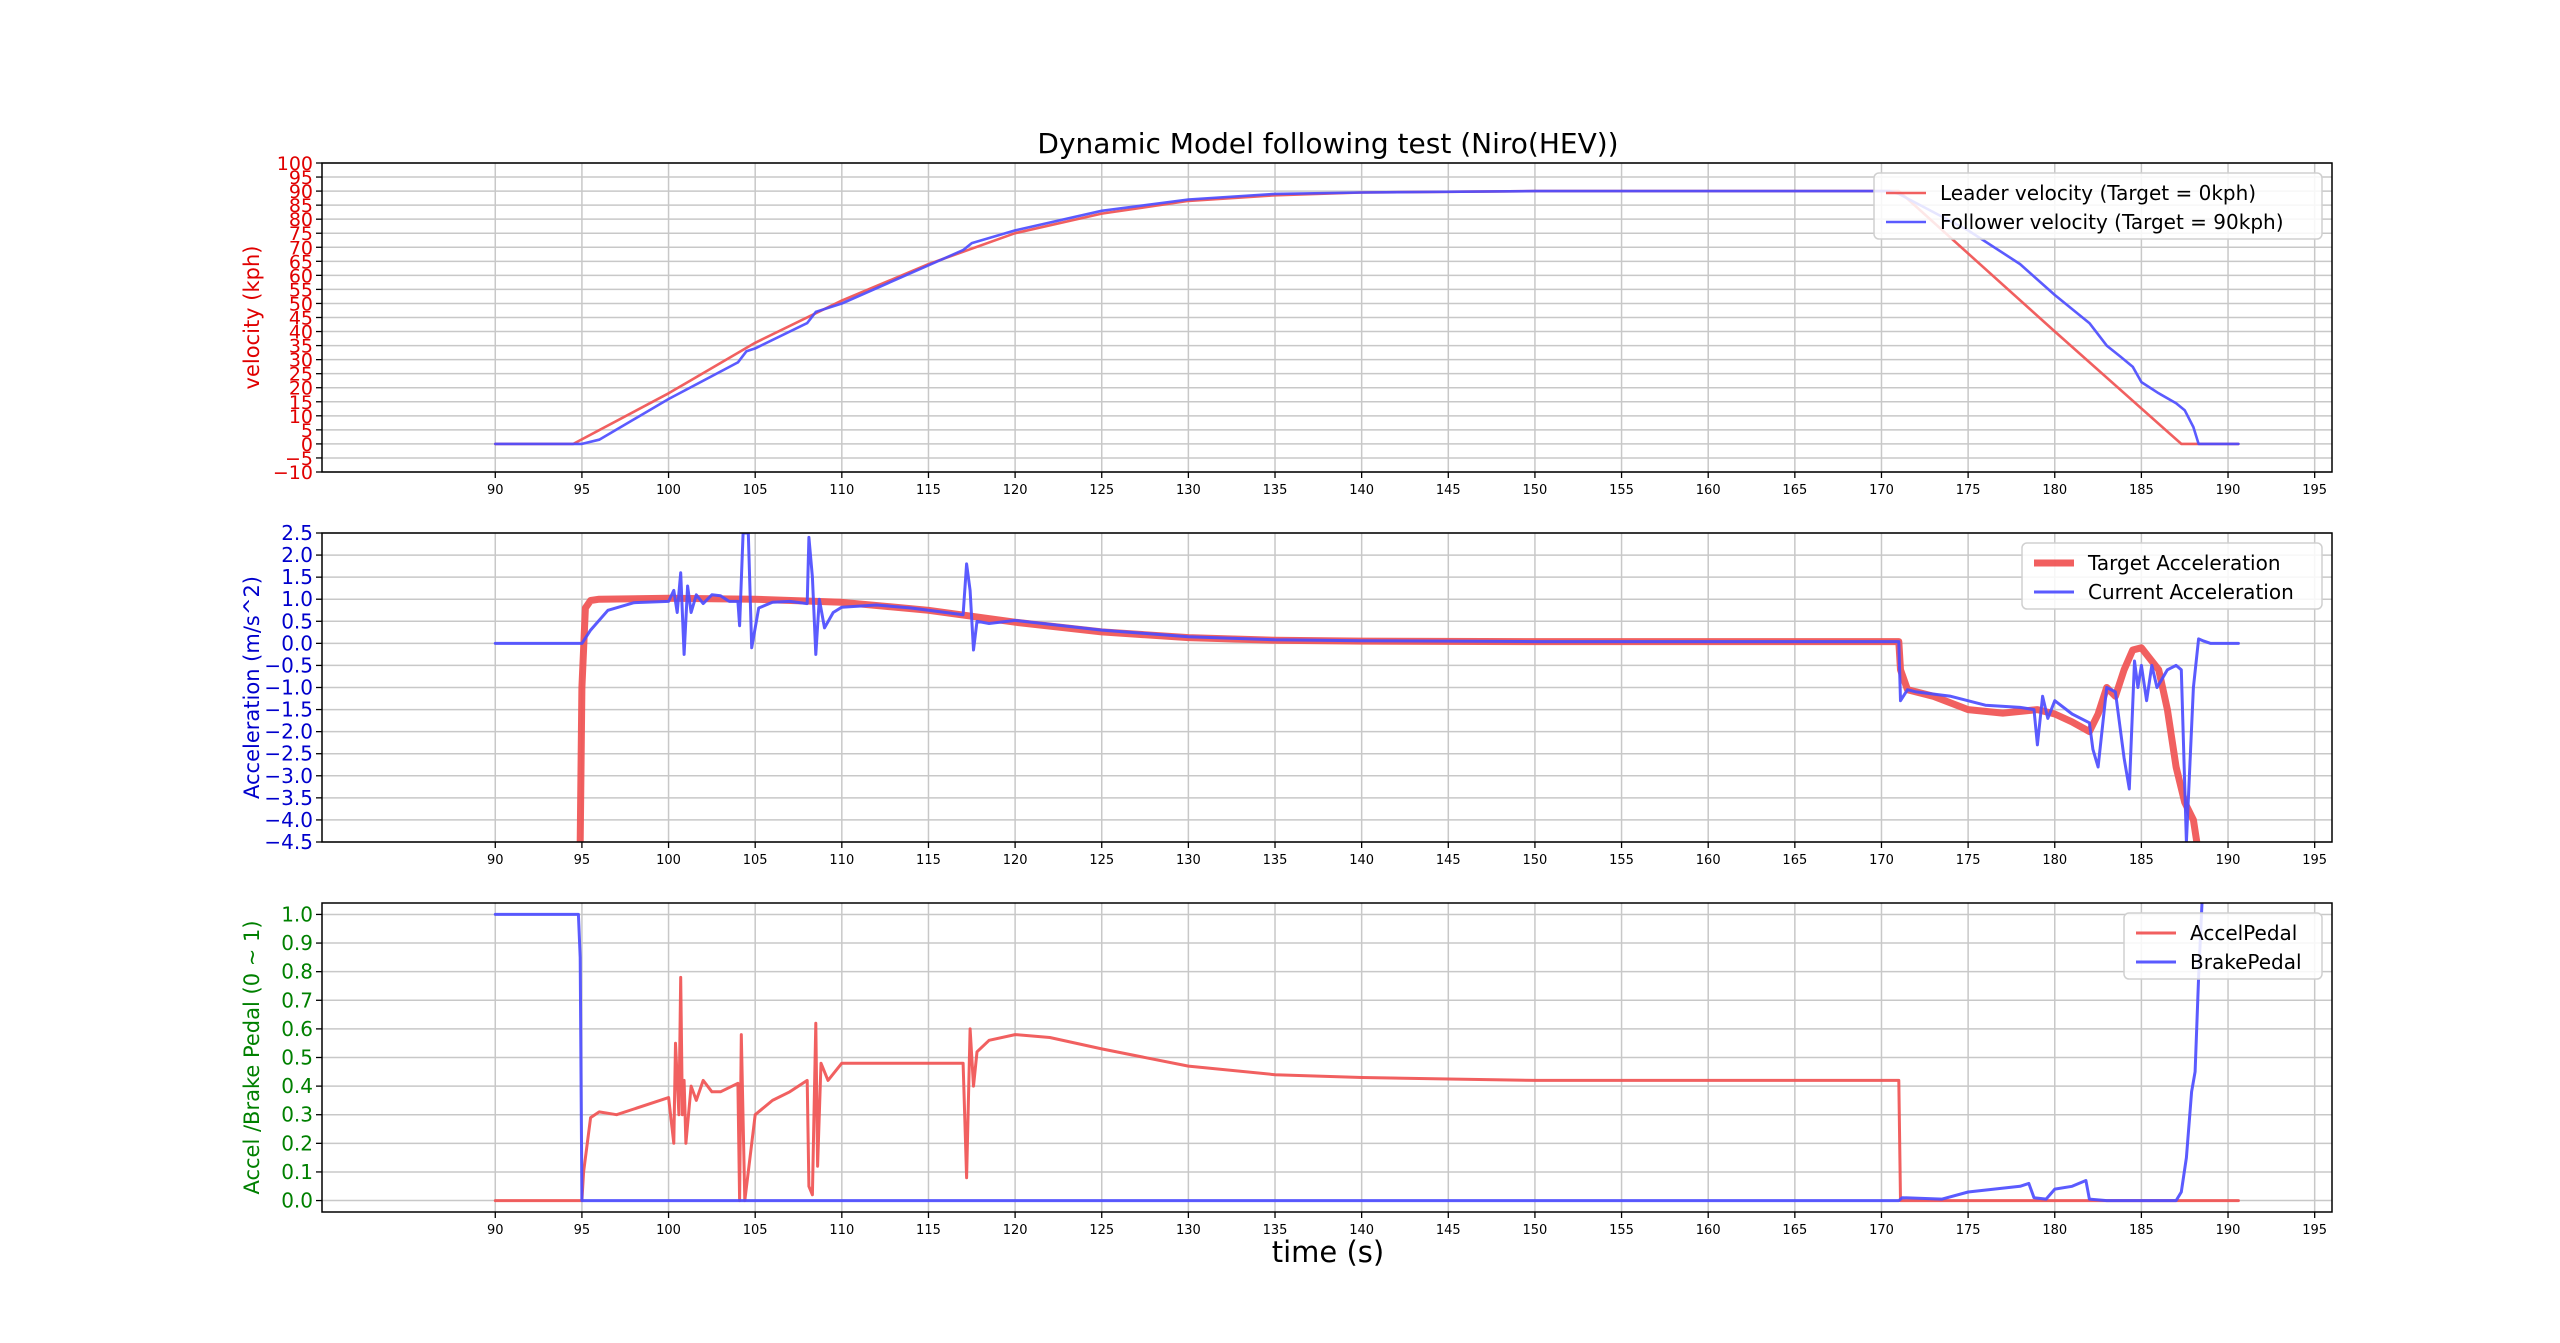 The width and height of the screenshot is (2560, 1343). Describe the element at coordinates (297, 577) in the screenshot. I see `y-tick-label: 1.5` at that location.